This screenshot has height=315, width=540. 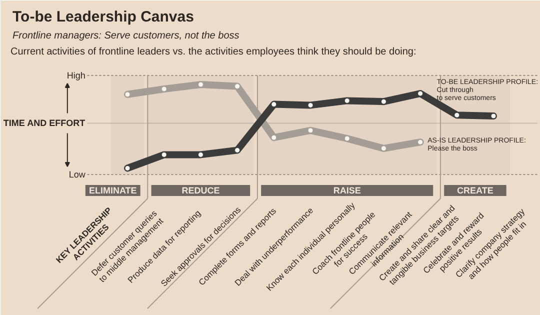 I want to click on band-label: RAISE, so click(x=347, y=191).